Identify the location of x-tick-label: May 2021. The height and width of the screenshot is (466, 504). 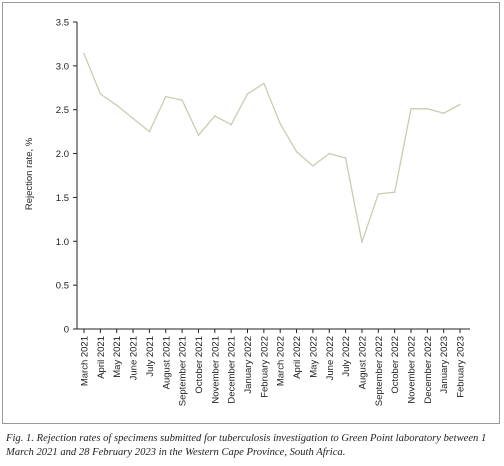
(117, 357).